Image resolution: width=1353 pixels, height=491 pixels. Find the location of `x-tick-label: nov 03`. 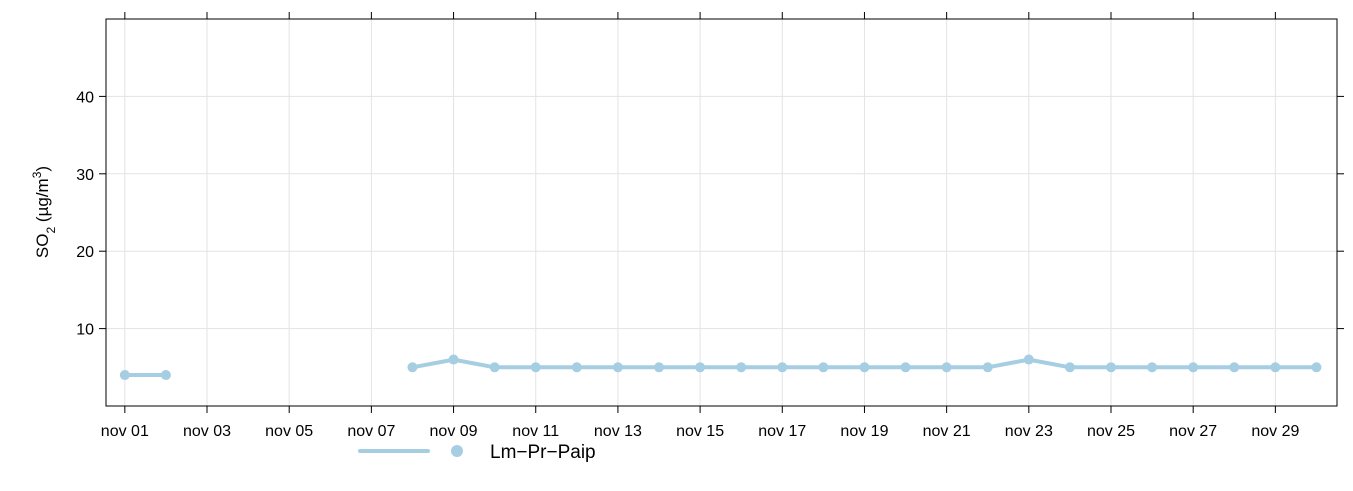

x-tick-label: nov 03 is located at coordinates (207, 431).